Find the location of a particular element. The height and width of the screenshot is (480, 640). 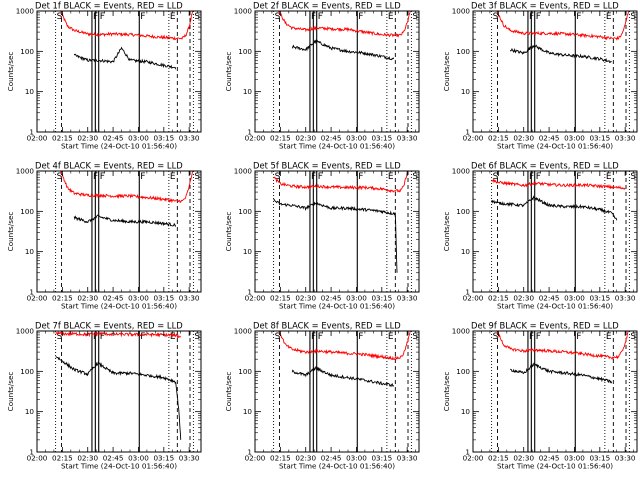

panel-title: Det 5f BLACK = Events, RED = LLD is located at coordinates (327, 166).